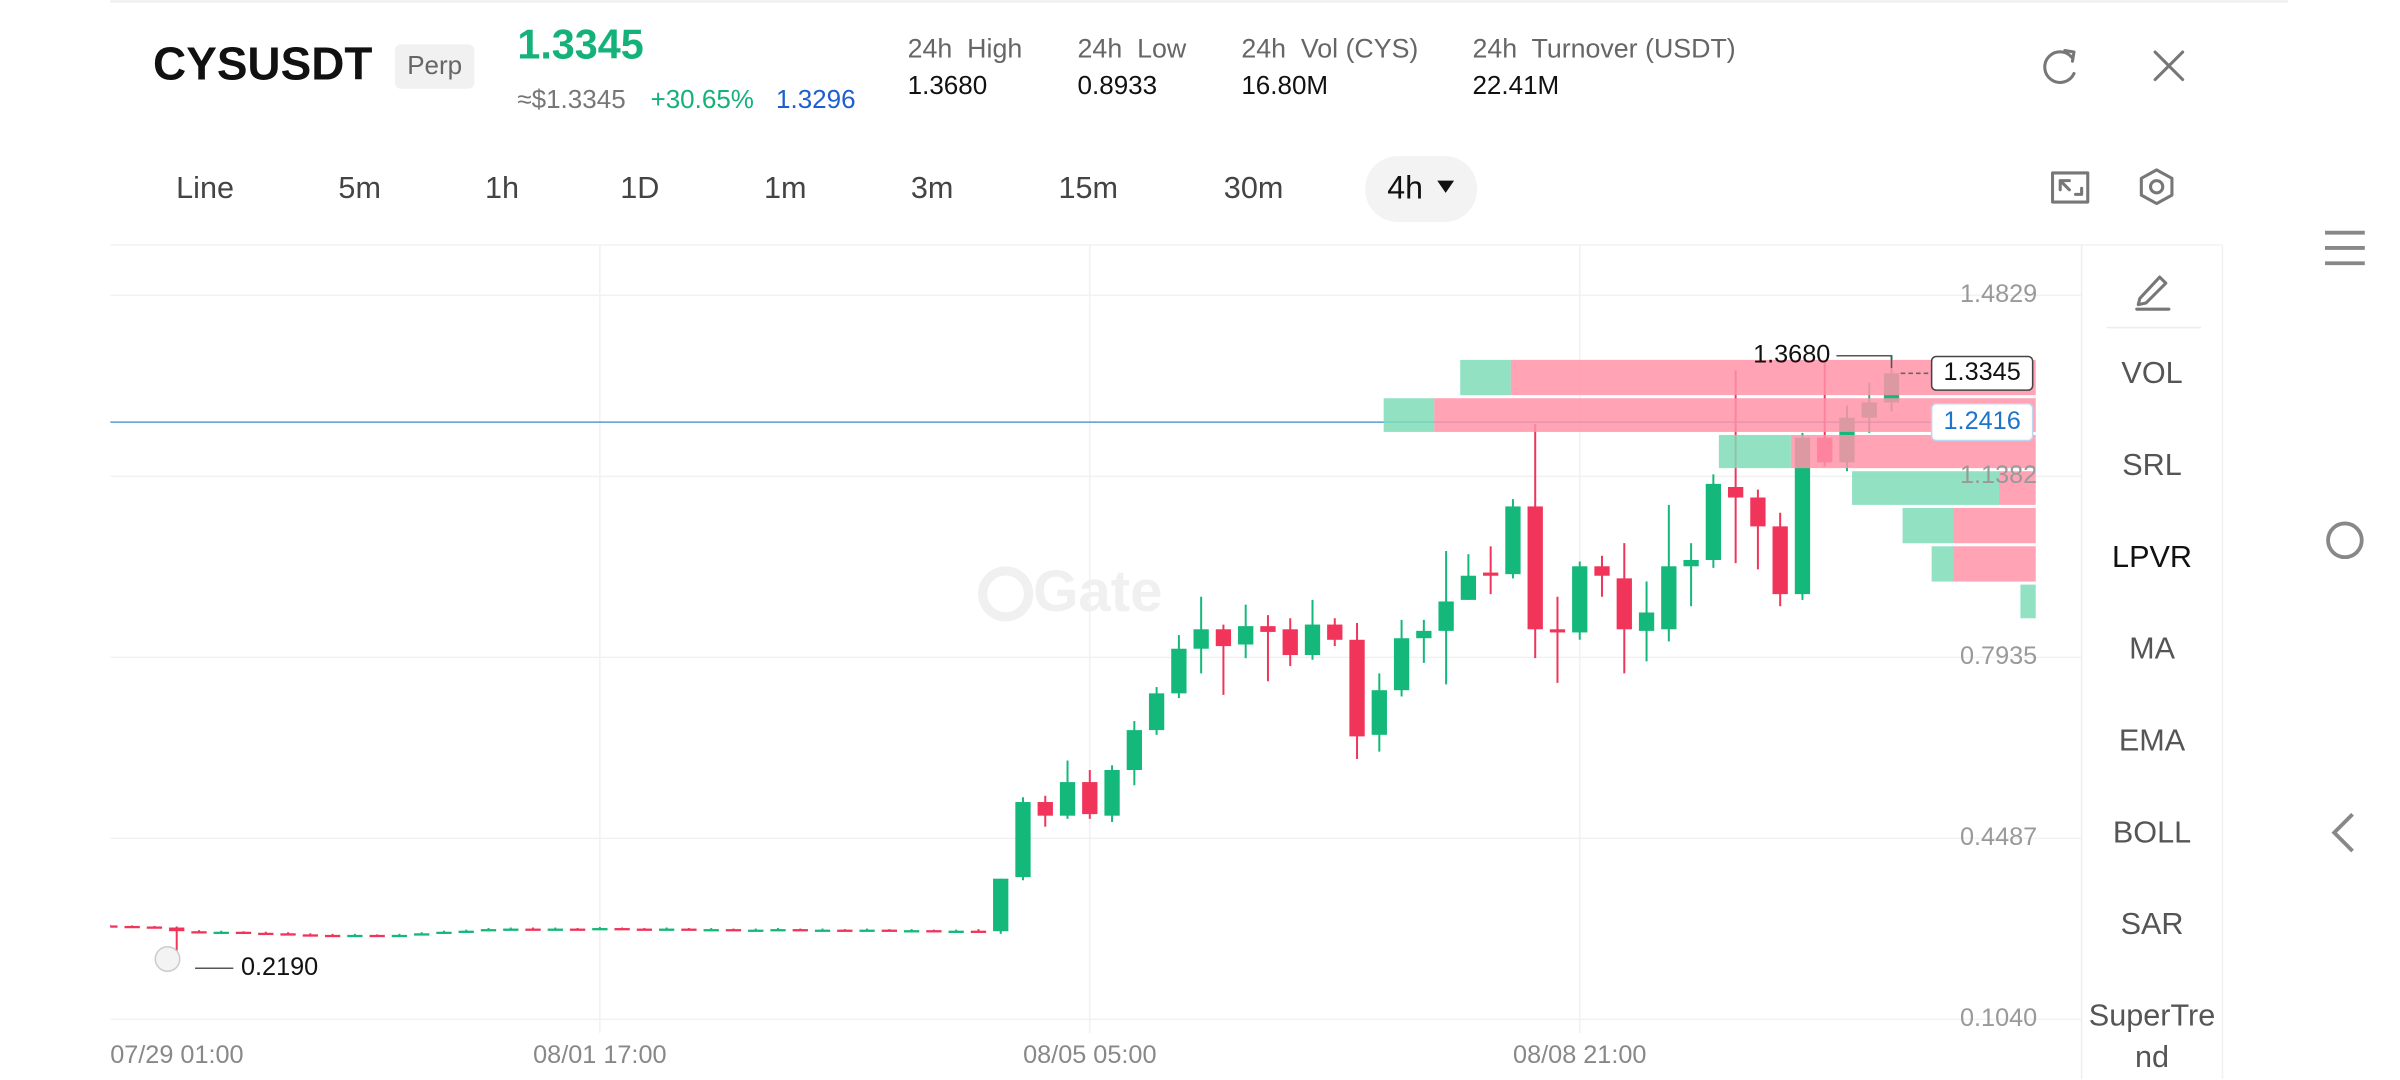  What do you see at coordinates (639, 188) in the screenshot?
I see `timeframe: 1D` at bounding box center [639, 188].